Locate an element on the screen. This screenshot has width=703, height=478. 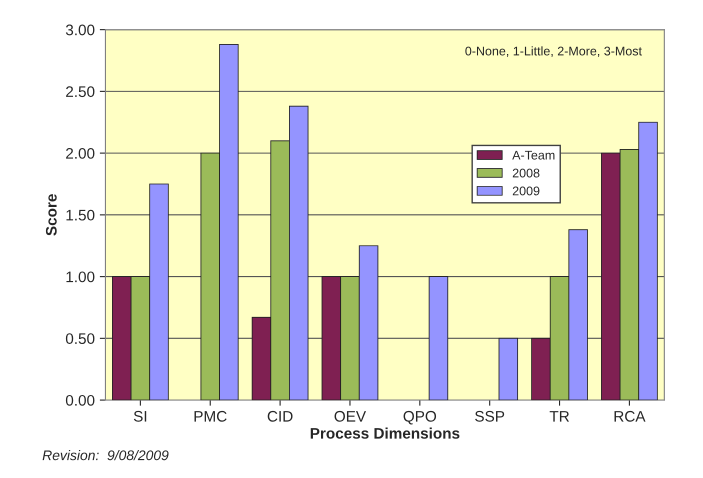
x-tick-label: QPO is located at coordinates (420, 417).